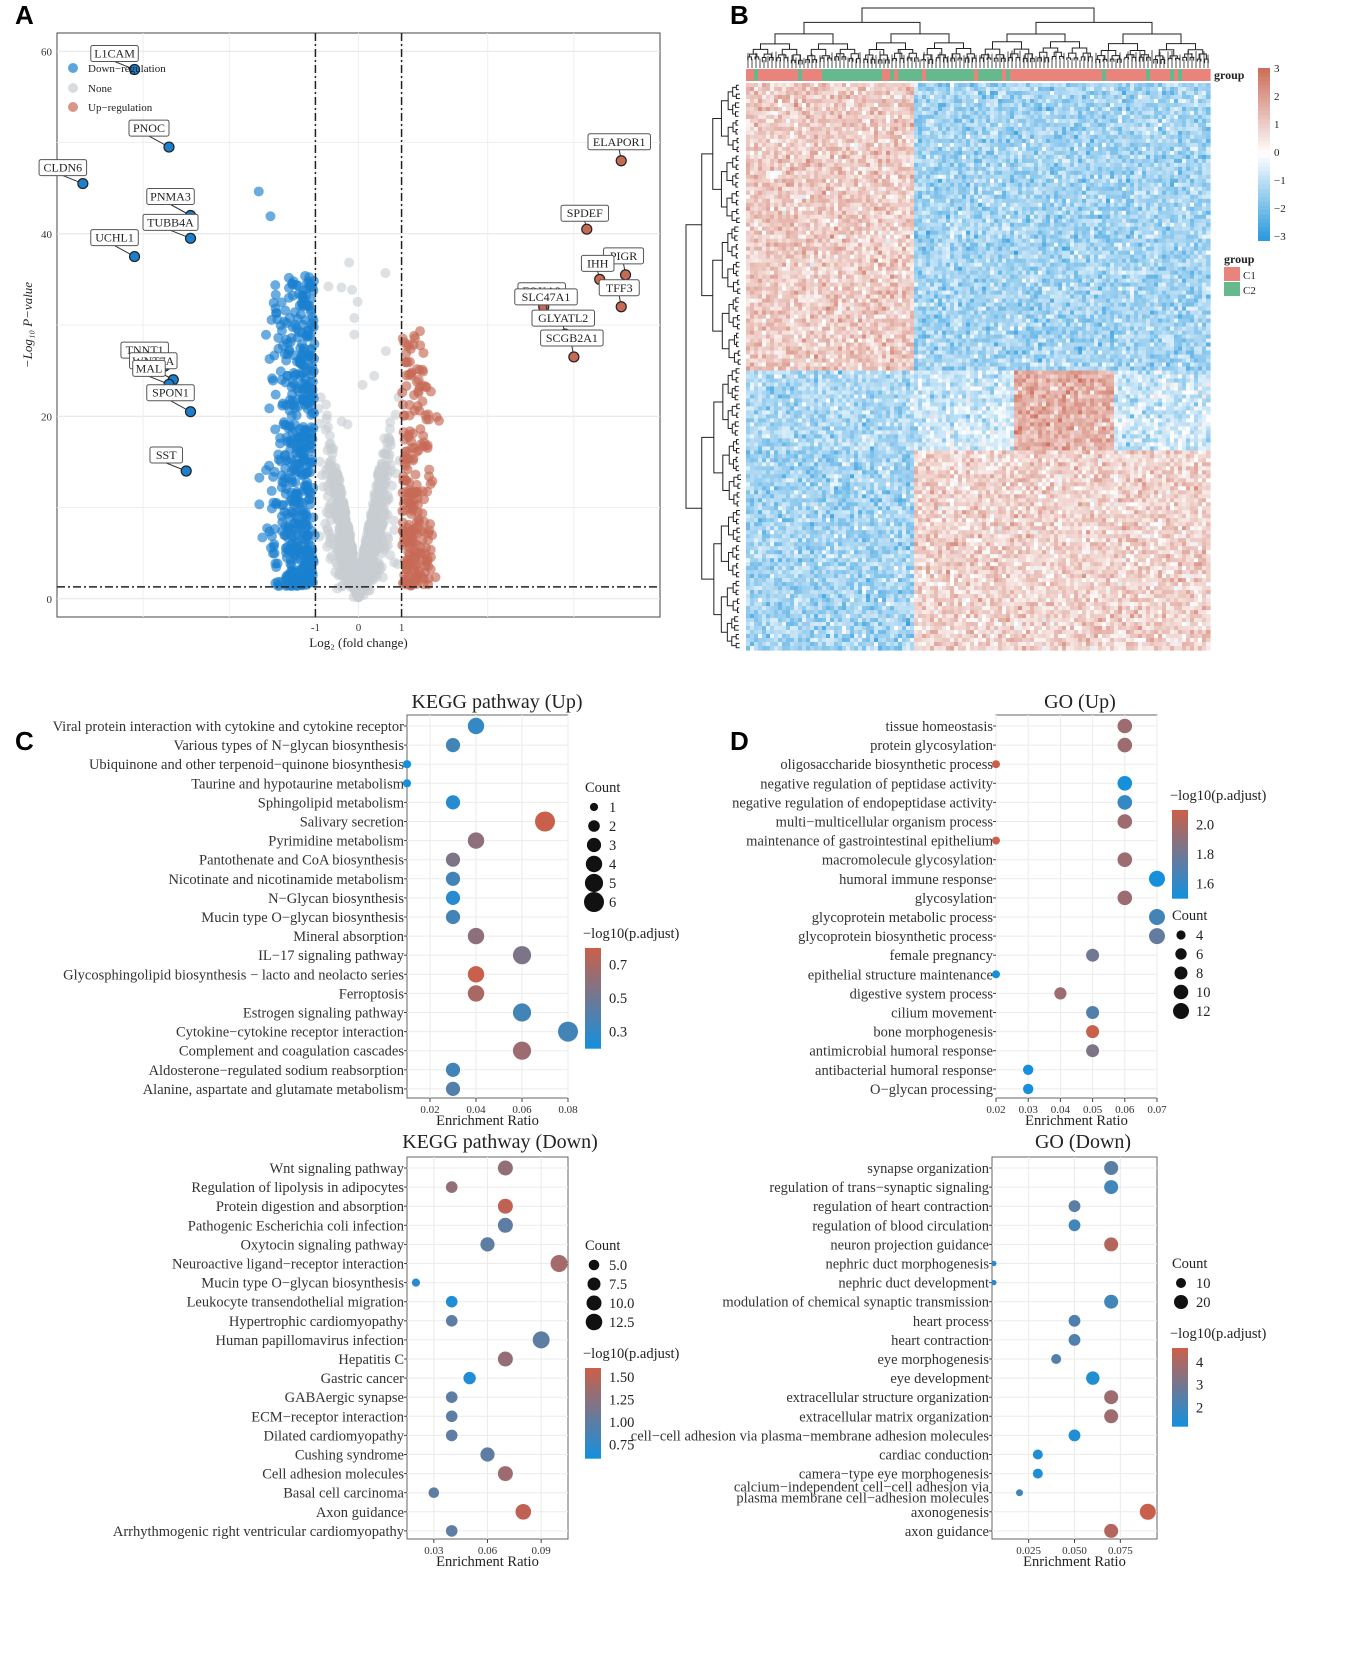 This screenshot has height=1668, width=1370. Describe the element at coordinates (47, 417) in the screenshot. I see `y-tick-label: 20` at that location.